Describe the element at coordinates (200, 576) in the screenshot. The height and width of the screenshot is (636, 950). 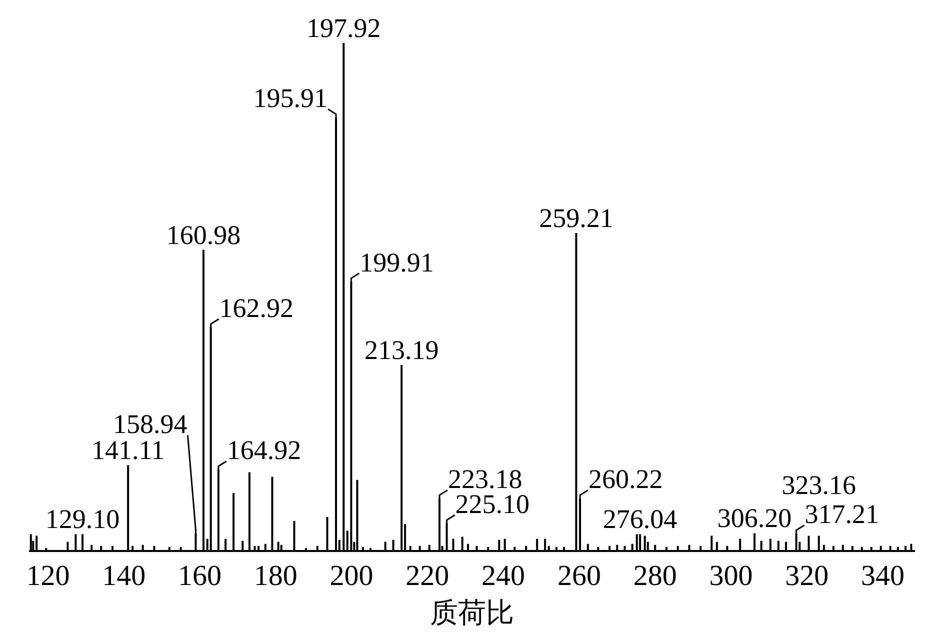
I see `x-tick-label: 160` at that location.